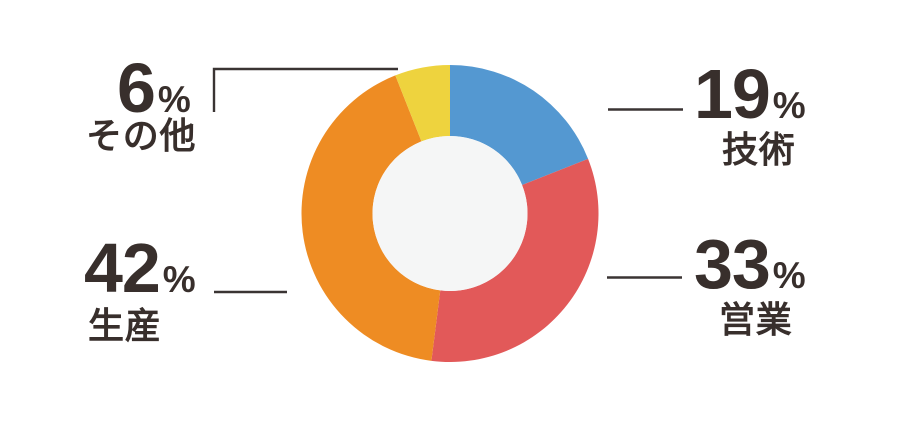 The width and height of the screenshot is (900, 426). Describe the element at coordinates (789, 275) in the screenshot. I see `sales-percent-sign: %` at that location.